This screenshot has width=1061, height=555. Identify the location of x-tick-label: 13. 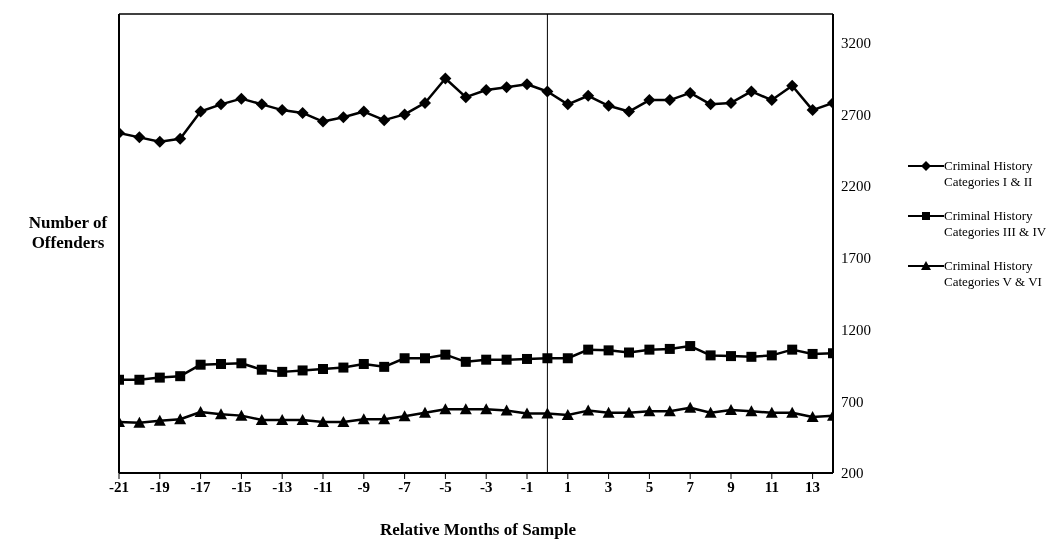
(813, 486).